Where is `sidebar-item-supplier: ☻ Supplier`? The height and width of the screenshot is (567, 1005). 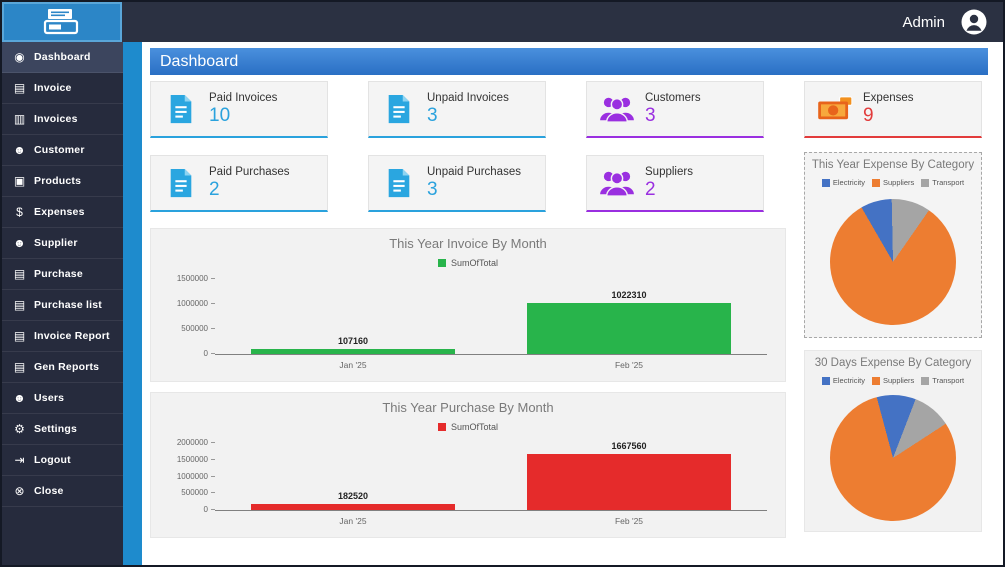
sidebar-item-supplier: ☻ Supplier is located at coordinates (62, 243).